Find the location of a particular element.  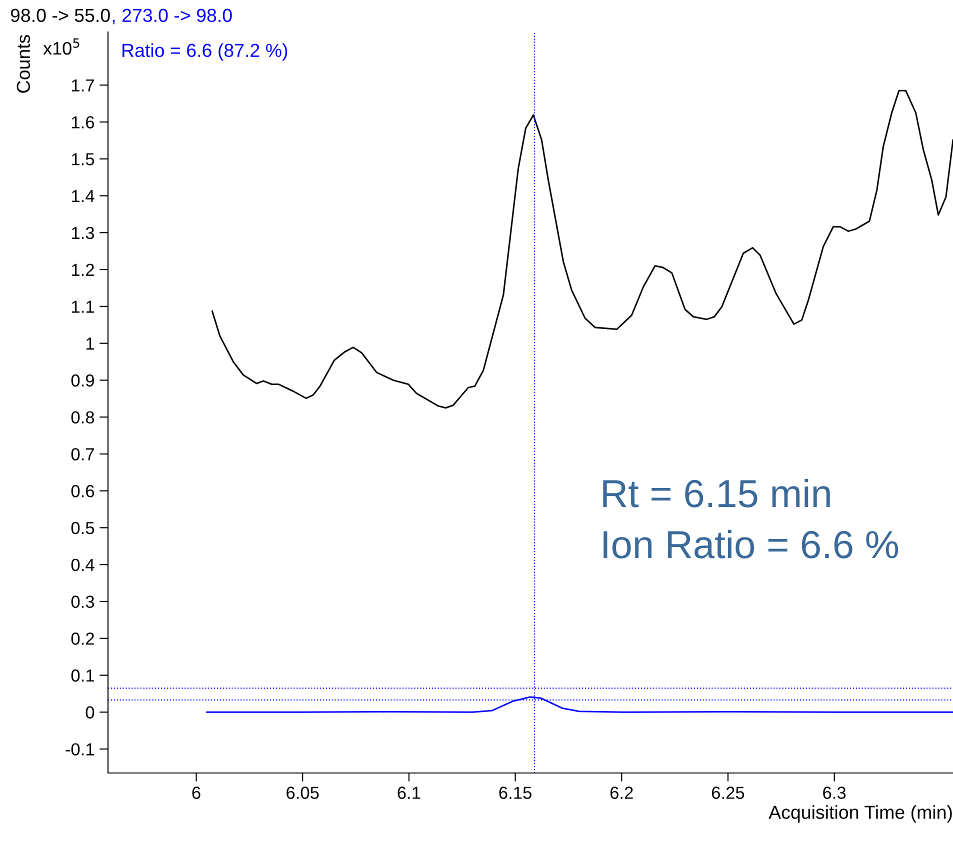

y-tick-label: -0.1 is located at coordinates (80, 749).